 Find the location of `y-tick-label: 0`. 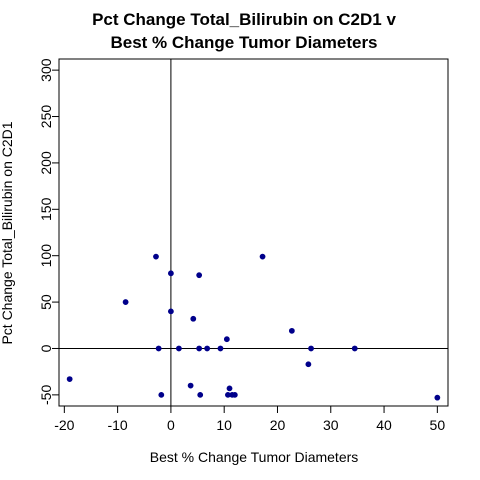

y-tick-label: 0 is located at coordinates (46, 348).